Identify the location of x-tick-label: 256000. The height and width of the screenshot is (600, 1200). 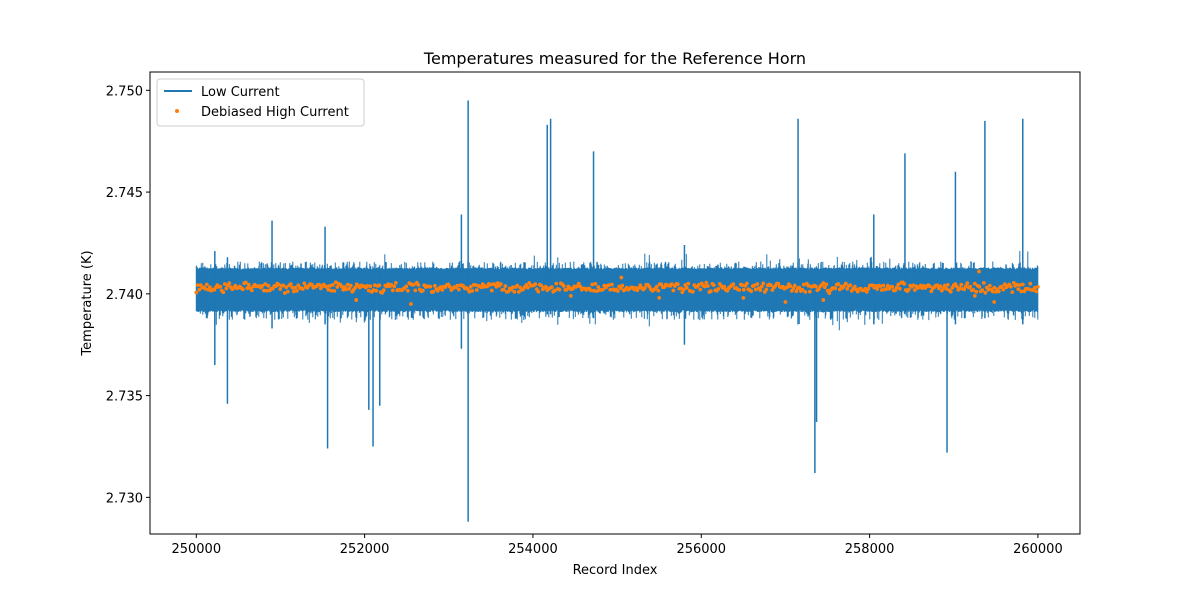
(701, 549).